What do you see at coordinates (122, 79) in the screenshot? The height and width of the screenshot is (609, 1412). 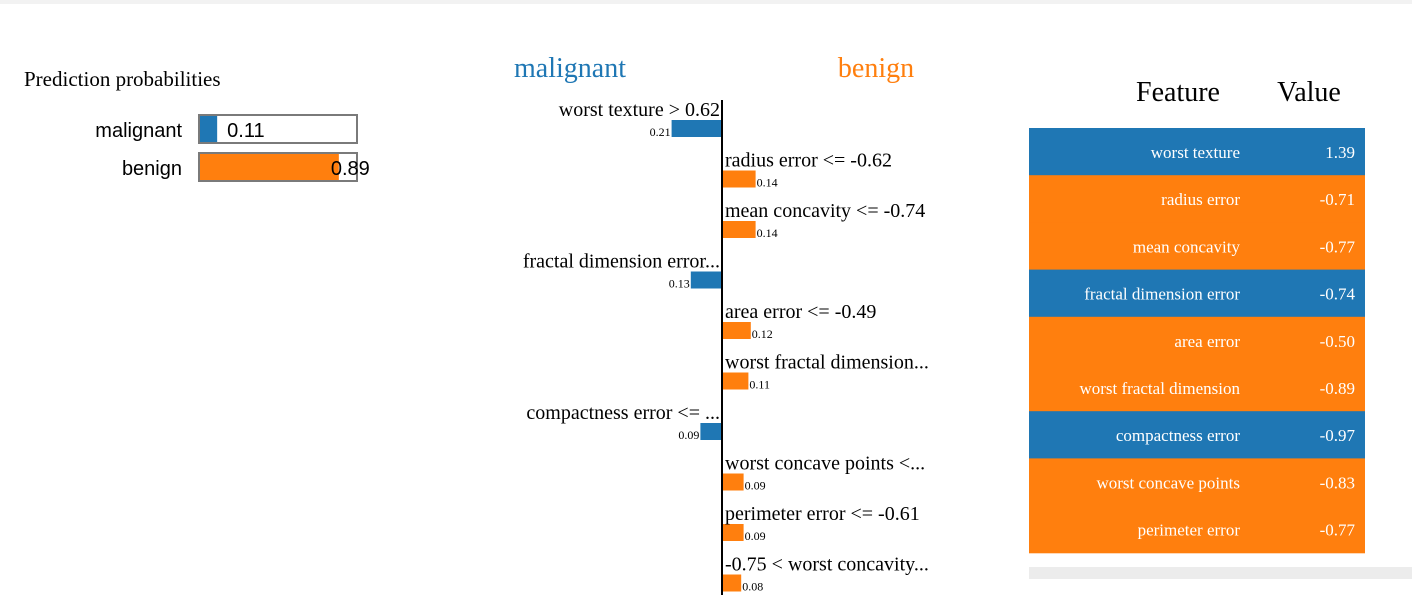 I see `prediction-probabilities-title: Prediction probabilities` at bounding box center [122, 79].